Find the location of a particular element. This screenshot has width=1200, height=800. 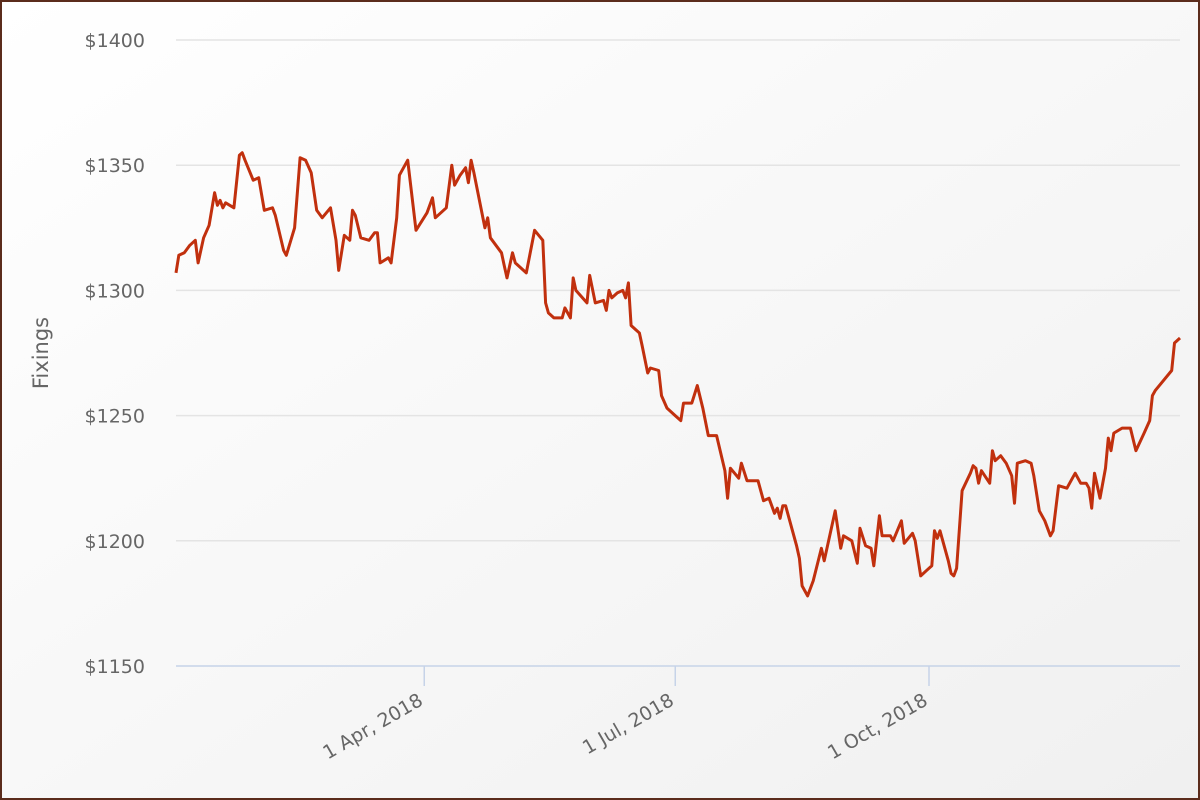

y-axis-label: Fixings is located at coordinates (41, 353).